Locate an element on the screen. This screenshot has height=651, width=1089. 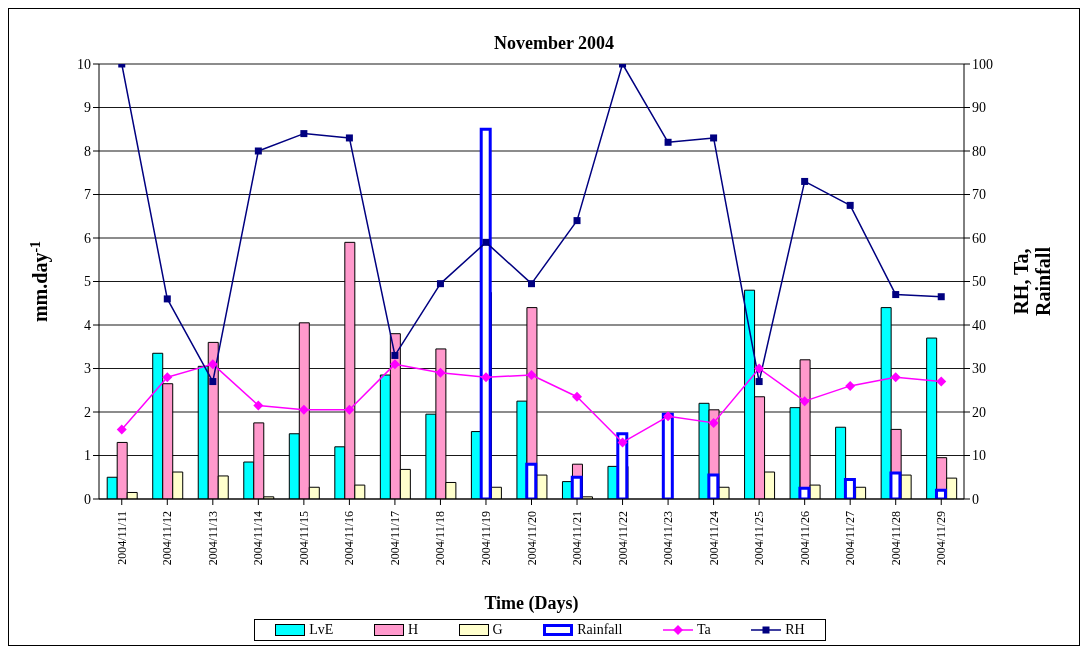
y2-tick-label: 40 is located at coordinates (979, 325).